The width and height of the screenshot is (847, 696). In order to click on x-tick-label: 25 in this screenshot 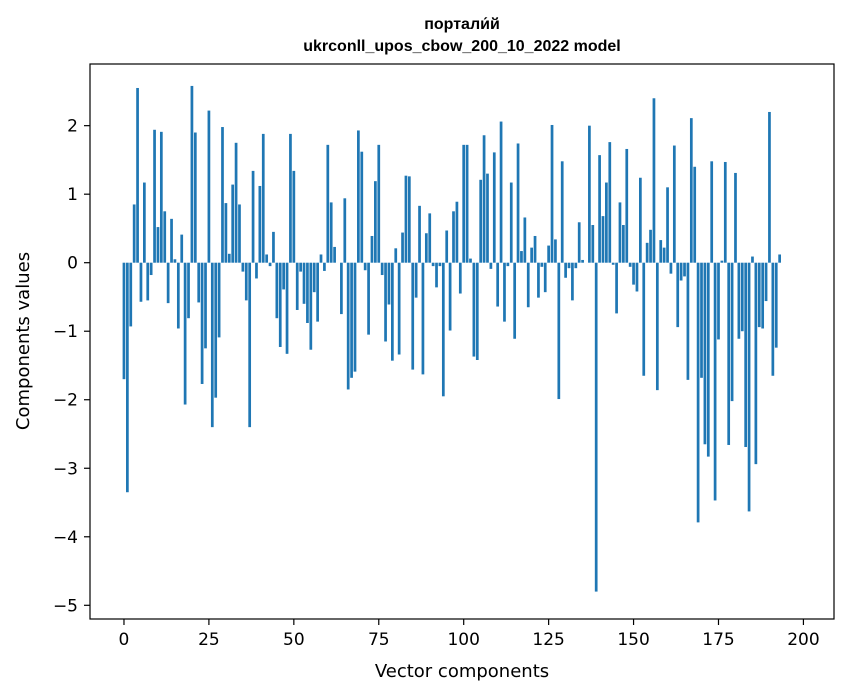, I will do `click(209, 640)`.